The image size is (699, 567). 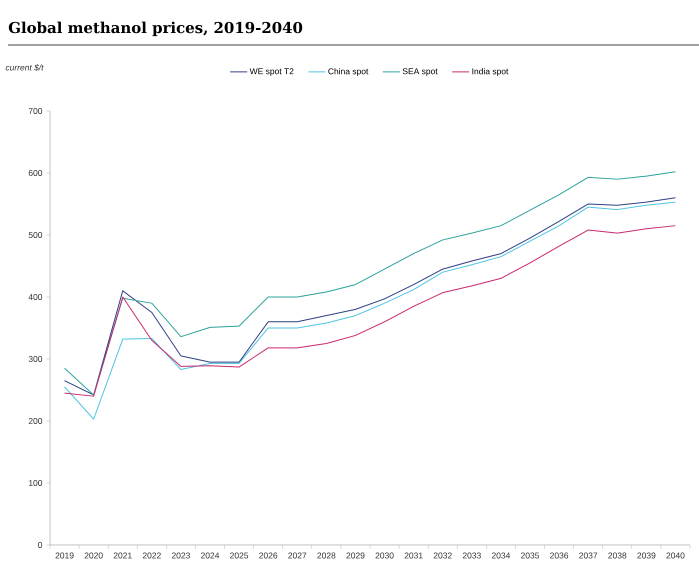 What do you see at coordinates (210, 555) in the screenshot?
I see `x-tick-label: 2024` at bounding box center [210, 555].